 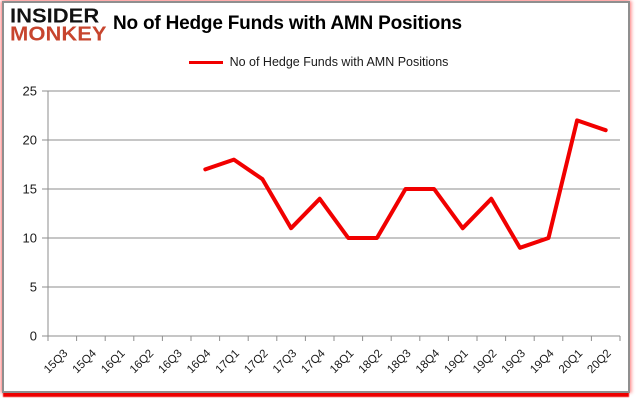 I want to click on svg-text: 16Q2, so click(x=142, y=362).